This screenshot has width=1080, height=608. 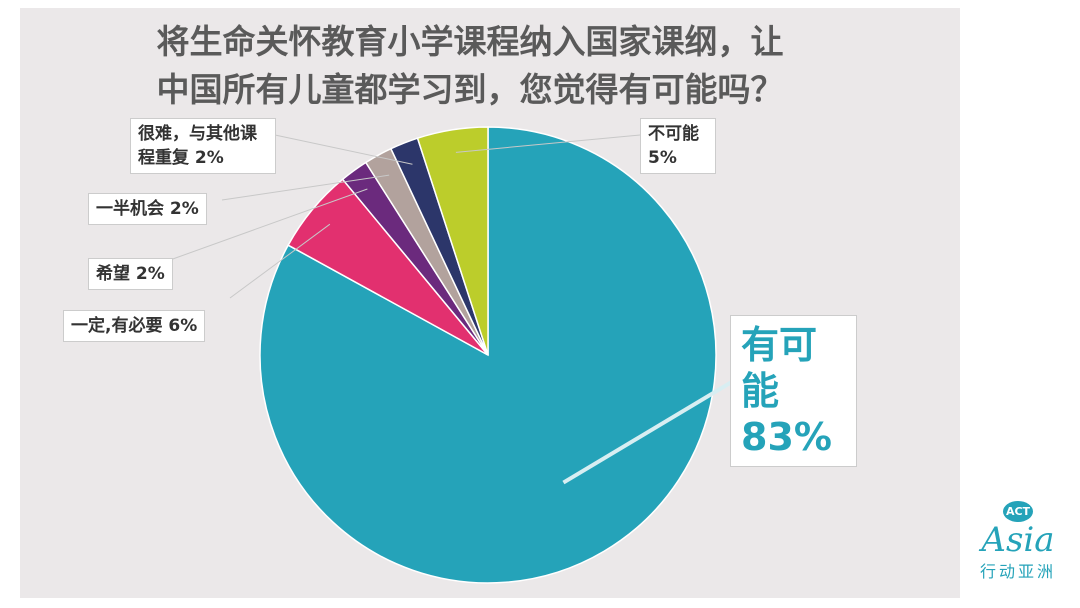 What do you see at coordinates (786, 437) in the screenshot?
I see `value-label: 83%` at bounding box center [786, 437].